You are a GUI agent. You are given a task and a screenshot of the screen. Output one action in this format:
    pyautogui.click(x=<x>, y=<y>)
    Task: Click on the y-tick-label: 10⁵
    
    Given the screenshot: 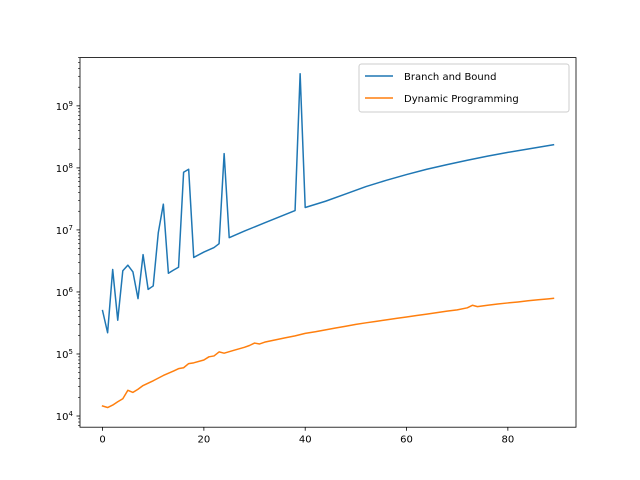 What is the action you would take?
    pyautogui.click(x=64, y=354)
    